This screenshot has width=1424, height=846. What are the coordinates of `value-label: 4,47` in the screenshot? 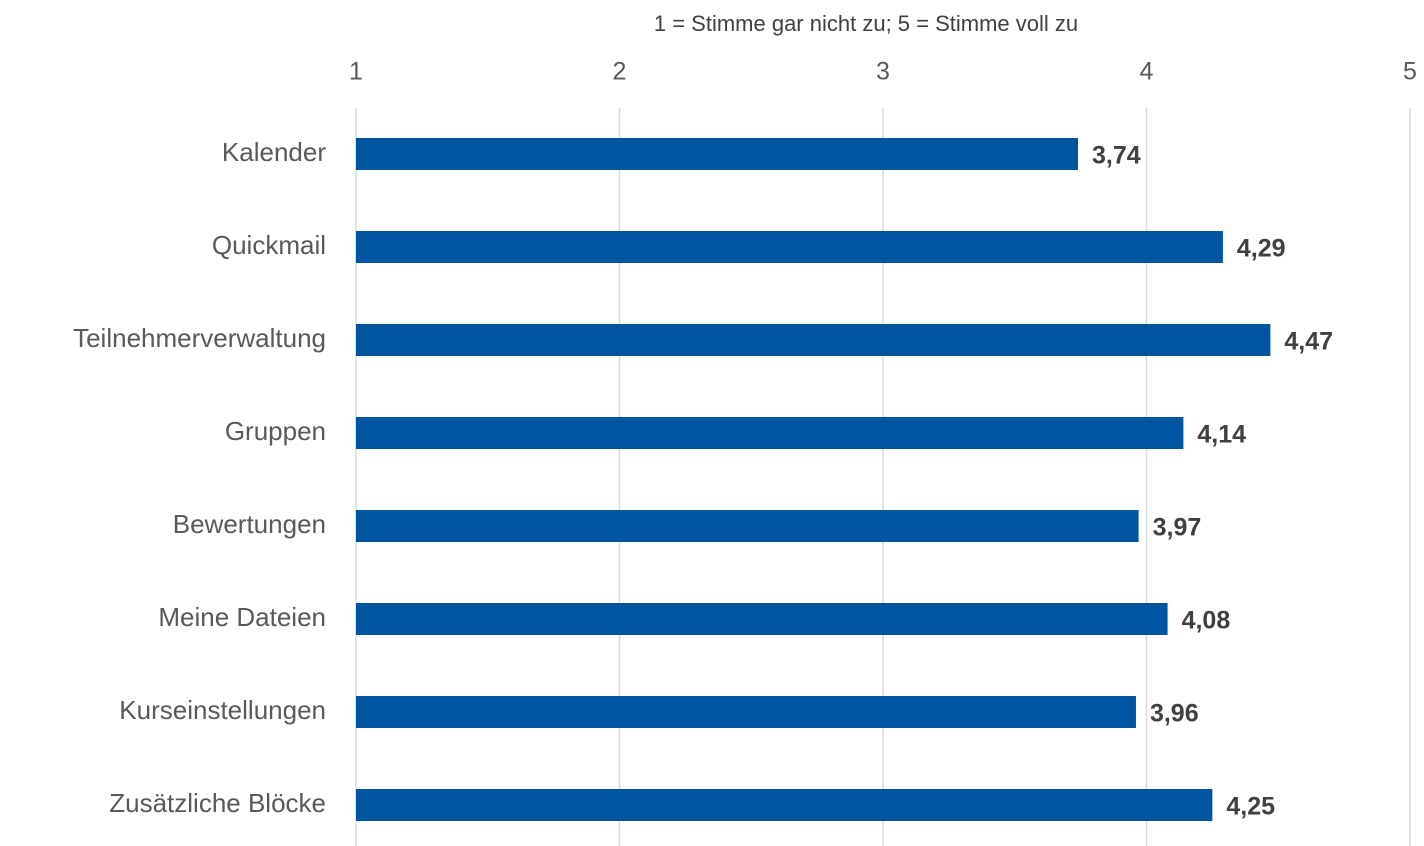 It's located at (1308, 342).